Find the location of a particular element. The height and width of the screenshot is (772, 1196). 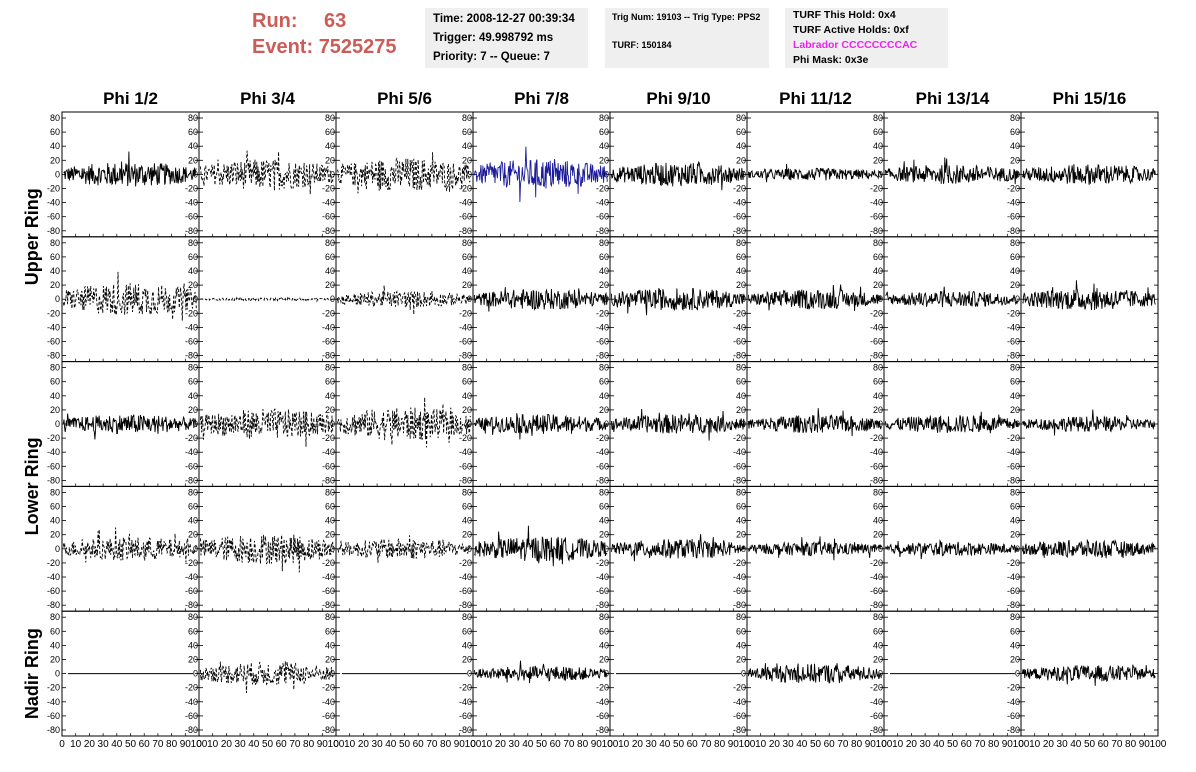

waveform-r4-c7 is located at coordinates (951, 549).